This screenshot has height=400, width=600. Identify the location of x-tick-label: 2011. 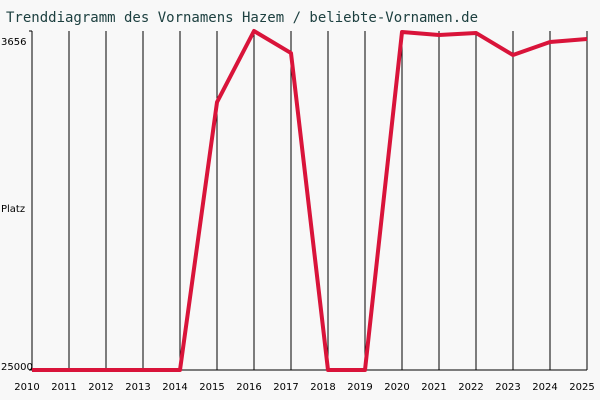
(63, 387).